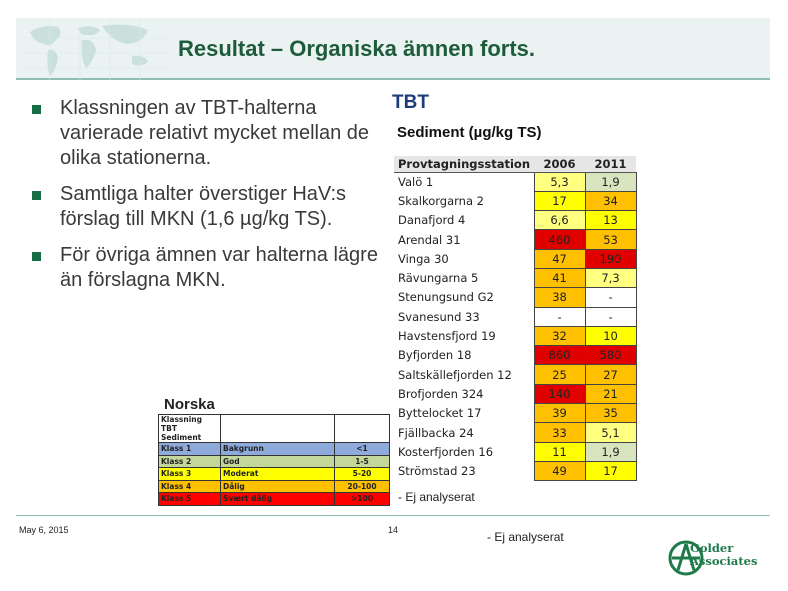 This screenshot has height=591, width=788. What do you see at coordinates (438, 278) in the screenshot?
I see `station-name: Rävungarna 5` at bounding box center [438, 278].